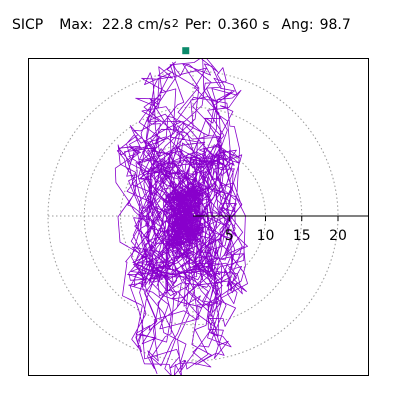 The width and height of the screenshot is (400, 400). Describe the element at coordinates (243, 25) in the screenshot. I see `per-value: 0.360 s` at that location.